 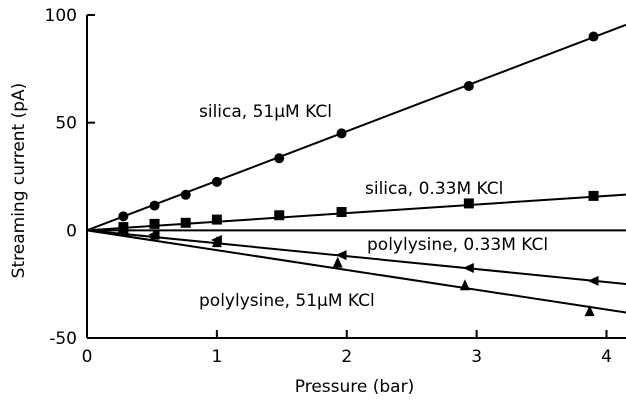 I want to click on x-tick-label: 3, so click(x=476, y=357).